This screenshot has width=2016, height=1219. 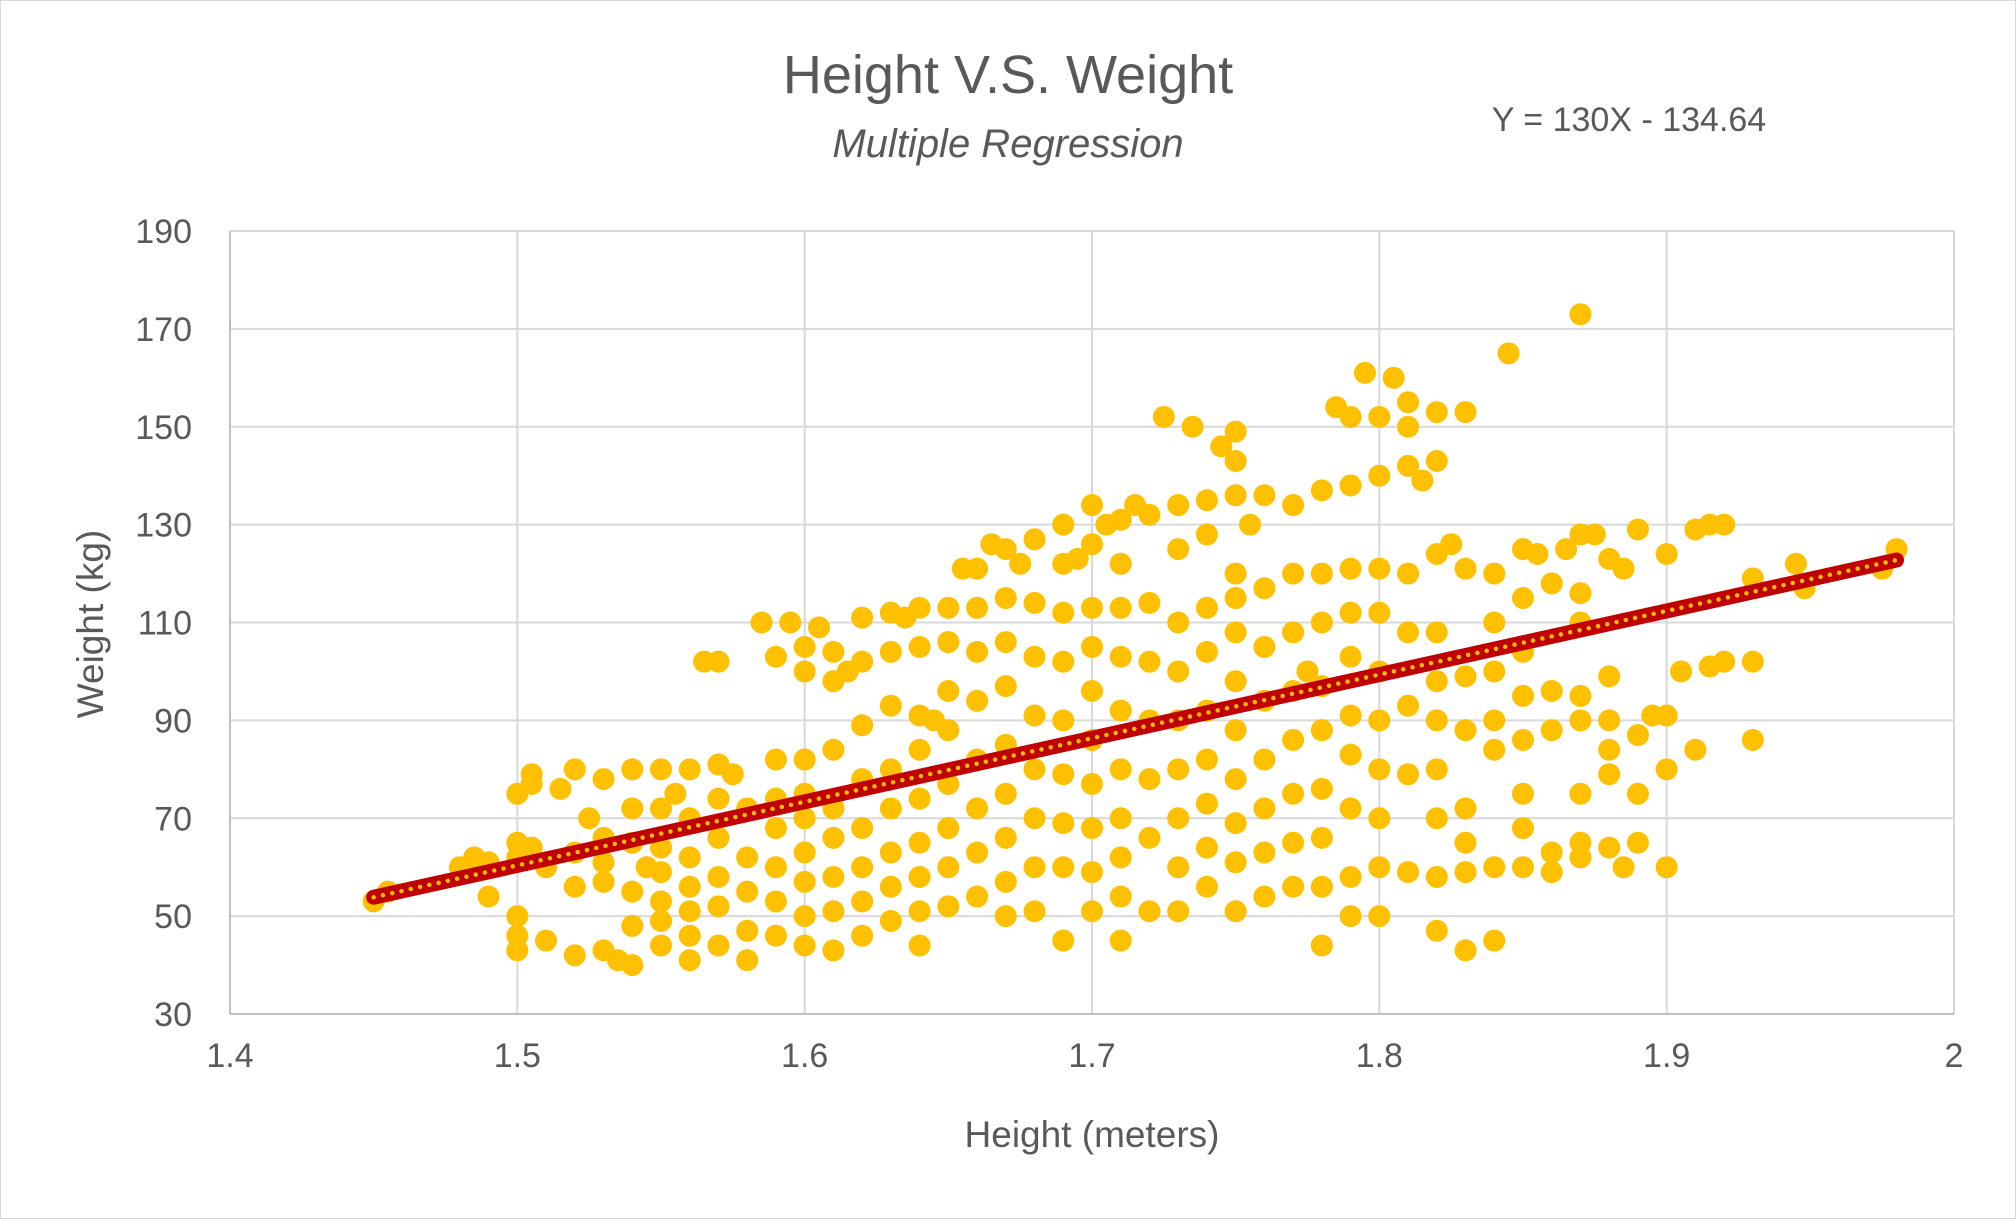 I want to click on y-tick-label: 70, so click(x=173, y=819).